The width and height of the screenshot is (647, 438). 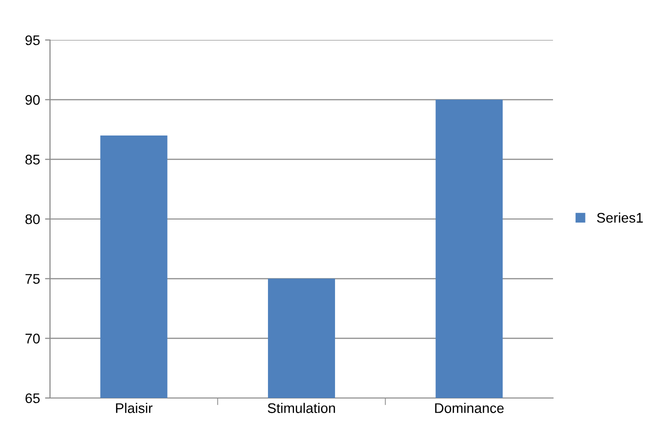 What do you see at coordinates (32, 159) in the screenshot?
I see `y-tick-label: 85` at bounding box center [32, 159].